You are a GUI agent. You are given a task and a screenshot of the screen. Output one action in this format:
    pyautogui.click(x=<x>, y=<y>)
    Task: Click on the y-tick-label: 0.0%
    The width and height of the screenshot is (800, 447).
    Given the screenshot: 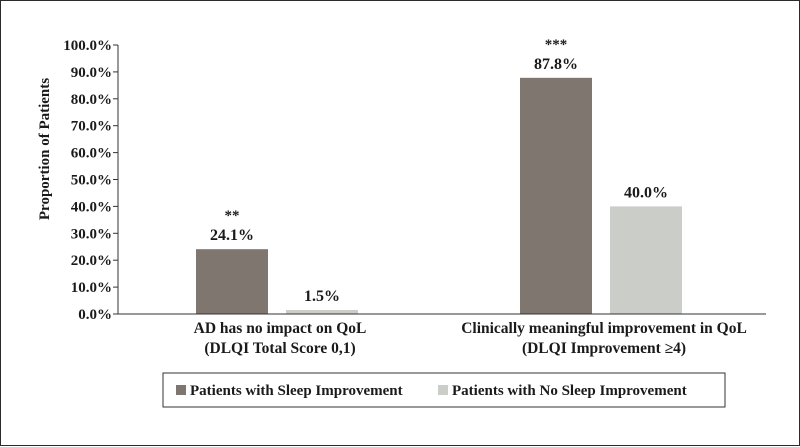 What is the action you would take?
    pyautogui.click(x=95, y=315)
    